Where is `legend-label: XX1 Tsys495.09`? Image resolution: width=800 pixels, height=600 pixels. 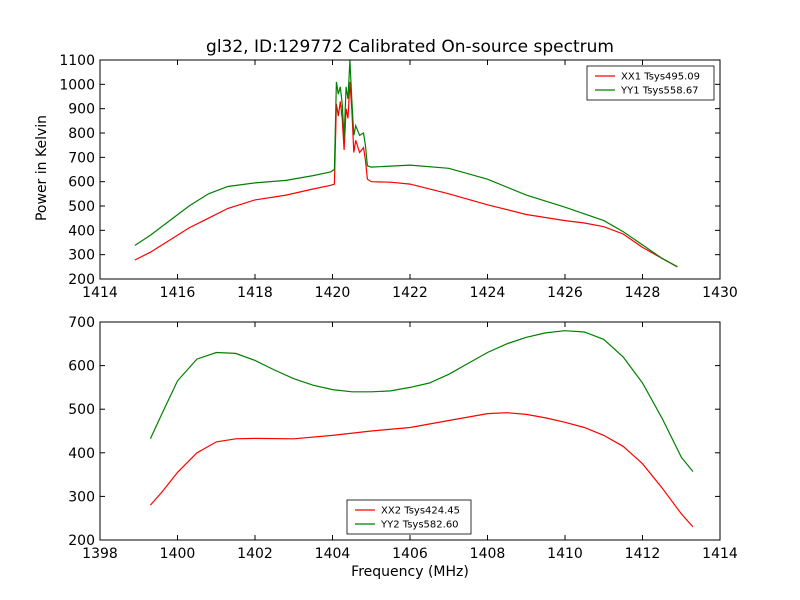 legend-label: XX1 Tsys495.09 is located at coordinates (660, 77).